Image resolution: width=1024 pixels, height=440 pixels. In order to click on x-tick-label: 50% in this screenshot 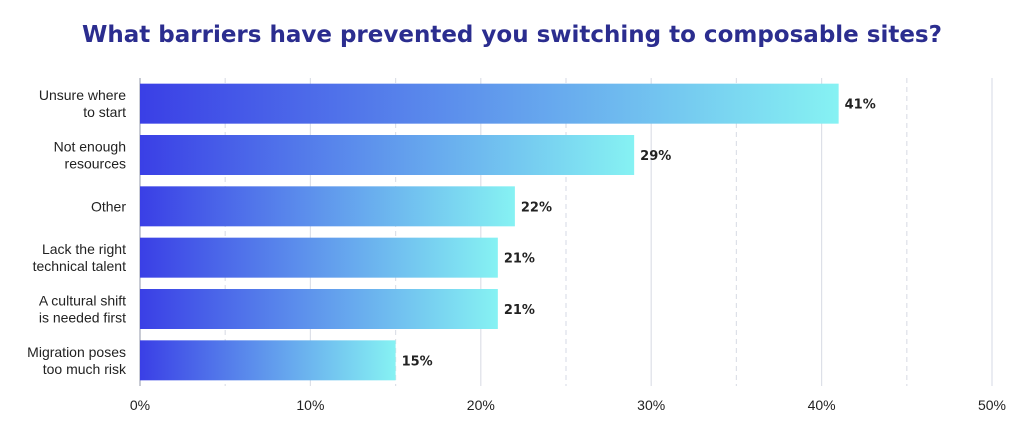, I will do `click(992, 405)`.